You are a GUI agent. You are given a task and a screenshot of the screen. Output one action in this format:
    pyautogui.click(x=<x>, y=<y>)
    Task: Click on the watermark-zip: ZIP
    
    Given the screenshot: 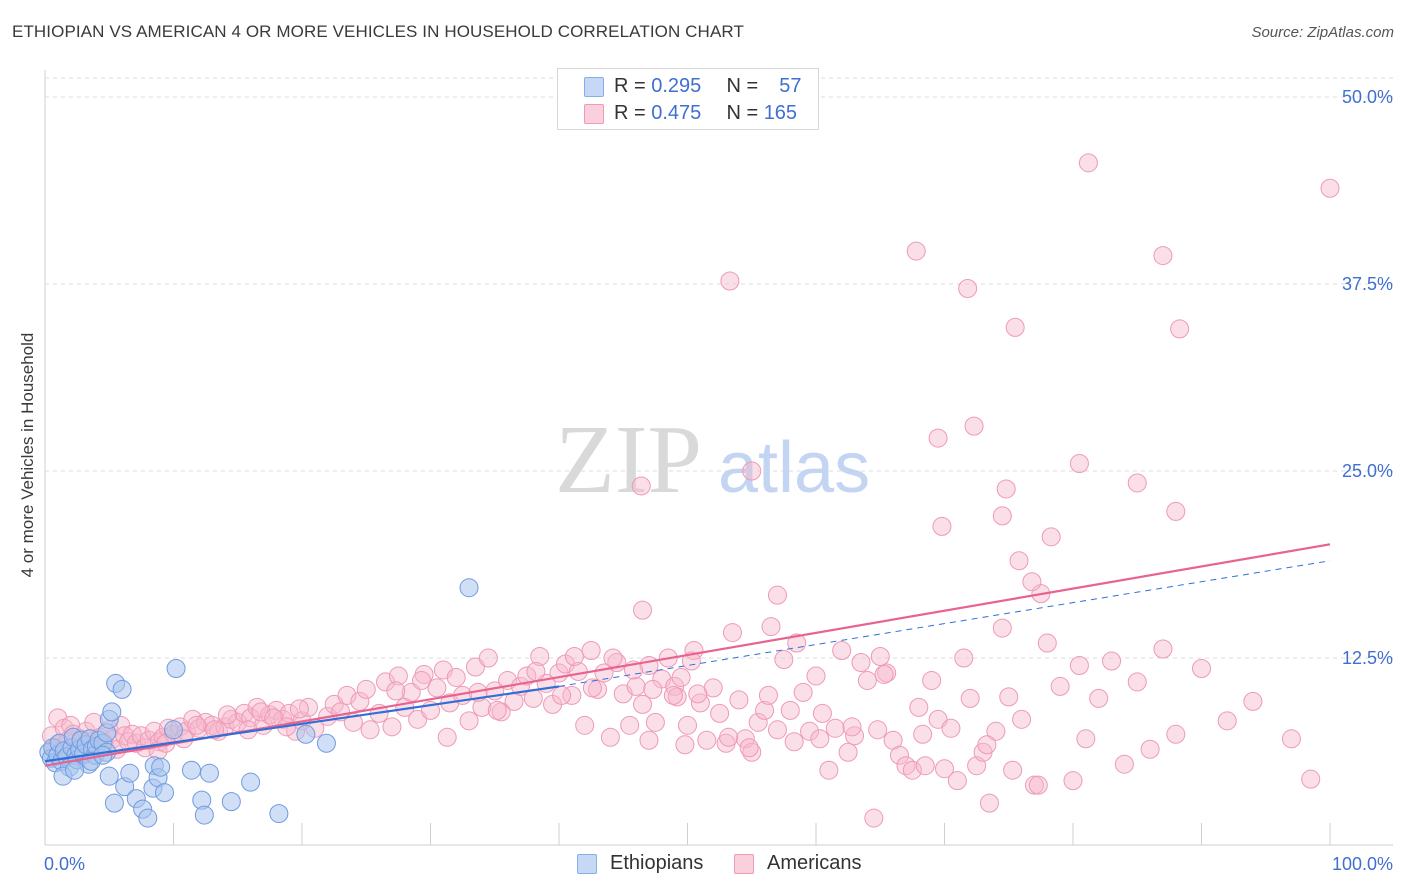 What is the action you would take?
    pyautogui.click(x=628, y=460)
    